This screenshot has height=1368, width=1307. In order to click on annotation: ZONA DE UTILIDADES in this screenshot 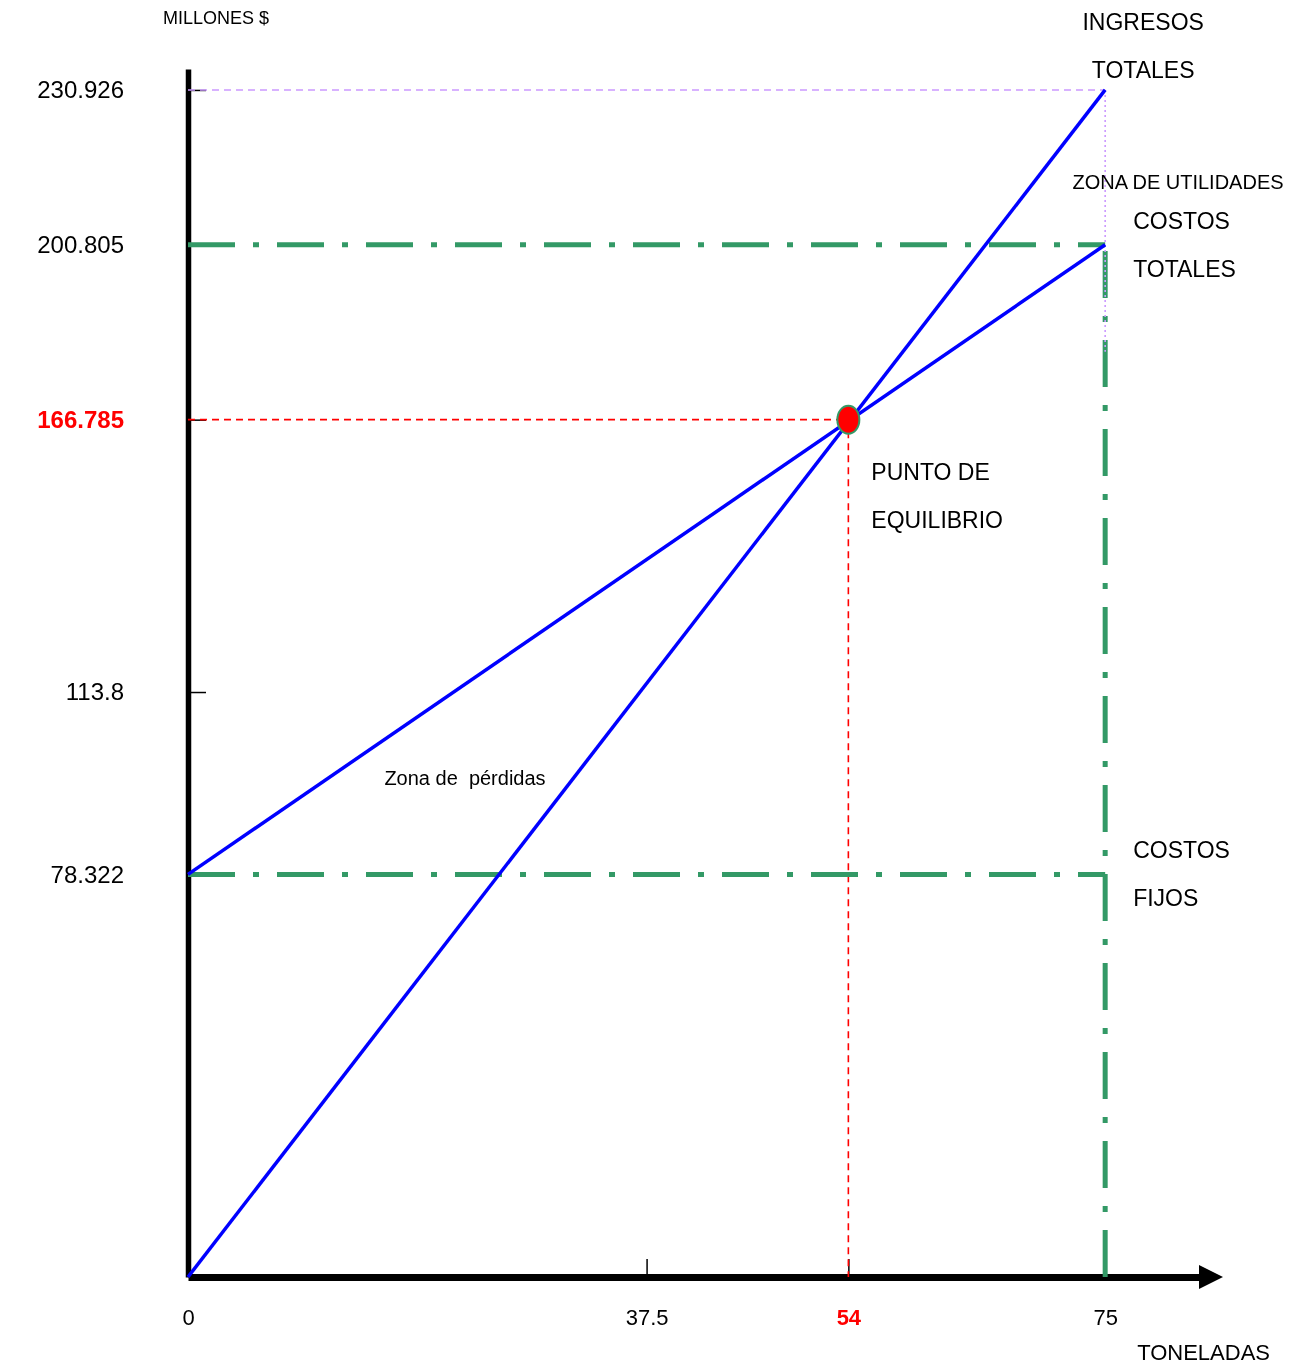, I will do `click(1178, 182)`.